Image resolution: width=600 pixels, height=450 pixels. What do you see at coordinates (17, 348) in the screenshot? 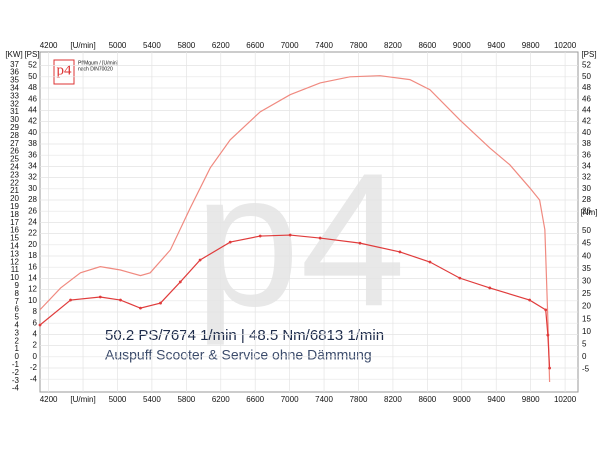
I see `kw-tick-label: 1` at bounding box center [17, 348].